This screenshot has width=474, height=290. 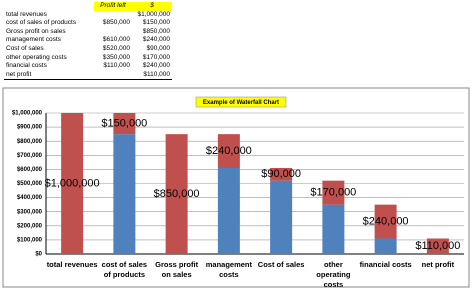 What do you see at coordinates (124, 269) in the screenshot?
I see `x-tick-label: cost of sales of products` at bounding box center [124, 269].